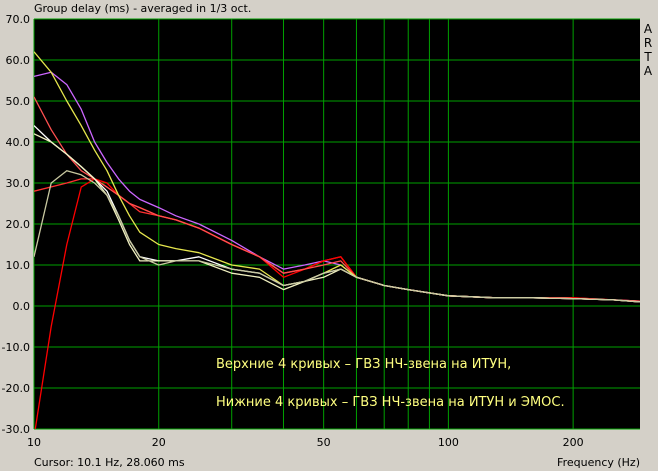  Describe the element at coordinates (448, 442) in the screenshot. I see `x-tick-label: 100` at that location.